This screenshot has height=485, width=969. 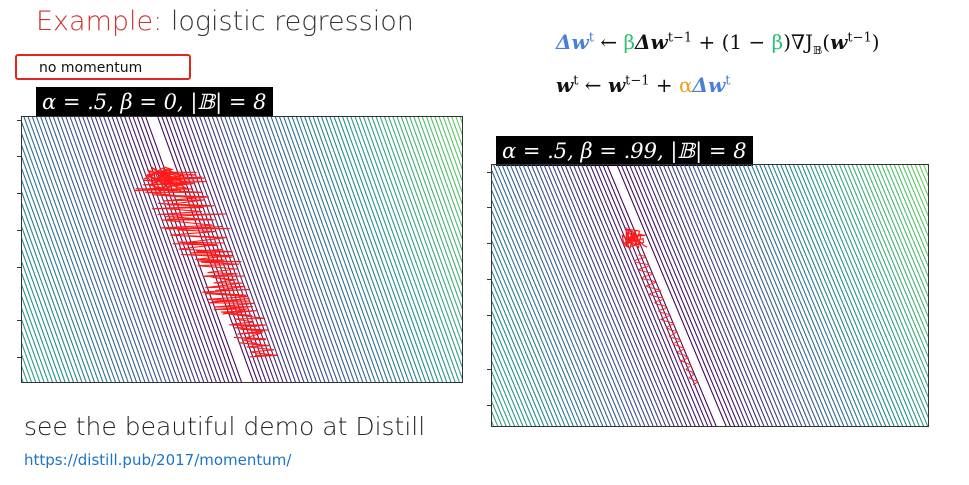 I want to click on momentum-update-equation: Δwt ← βΔwt−1 + (1 − β)∇J𝔹(wt−1), so click(x=718, y=43).